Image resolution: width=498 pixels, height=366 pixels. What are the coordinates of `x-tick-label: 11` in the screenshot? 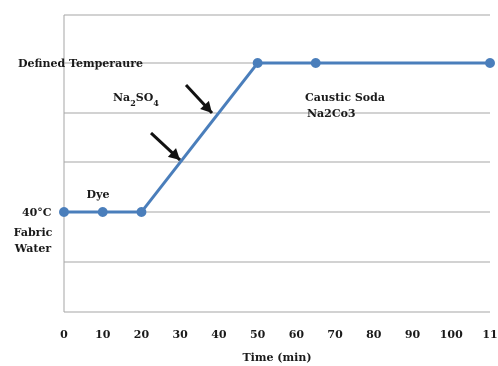 It's located at (489, 334).